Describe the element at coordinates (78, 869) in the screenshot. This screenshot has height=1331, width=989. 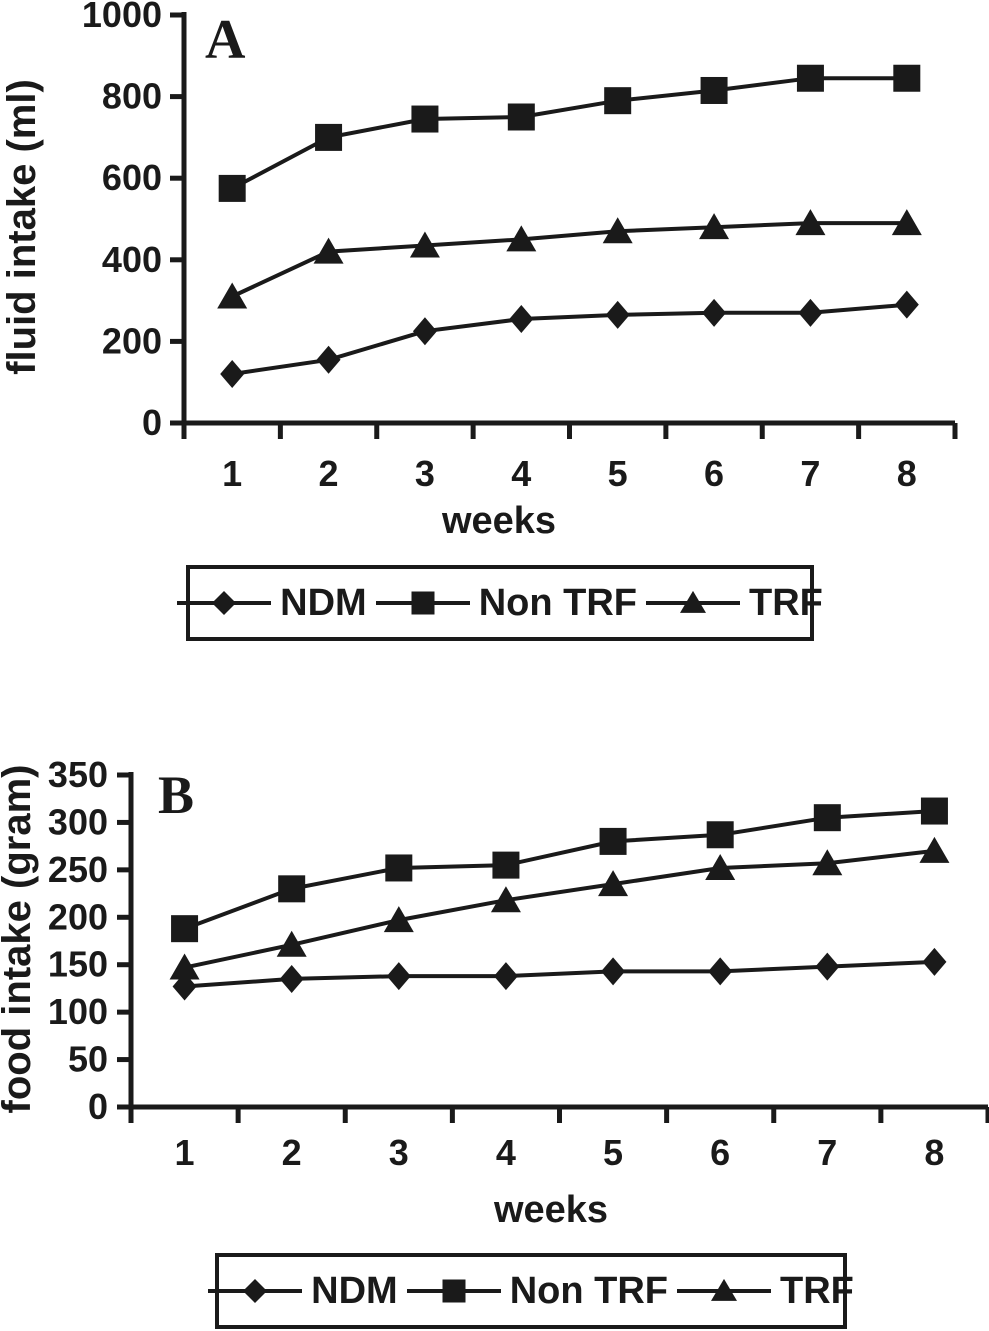
I see `y-tick-label: 250` at that location.